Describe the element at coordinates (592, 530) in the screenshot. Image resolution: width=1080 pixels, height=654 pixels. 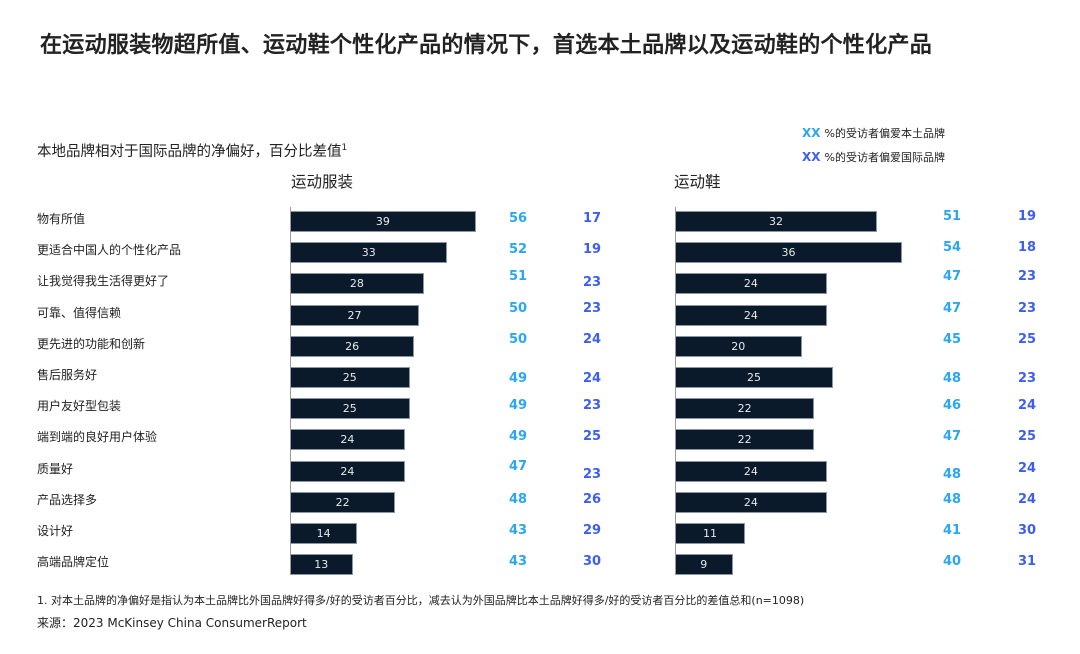
I see `value-intl-pref: 29` at that location.